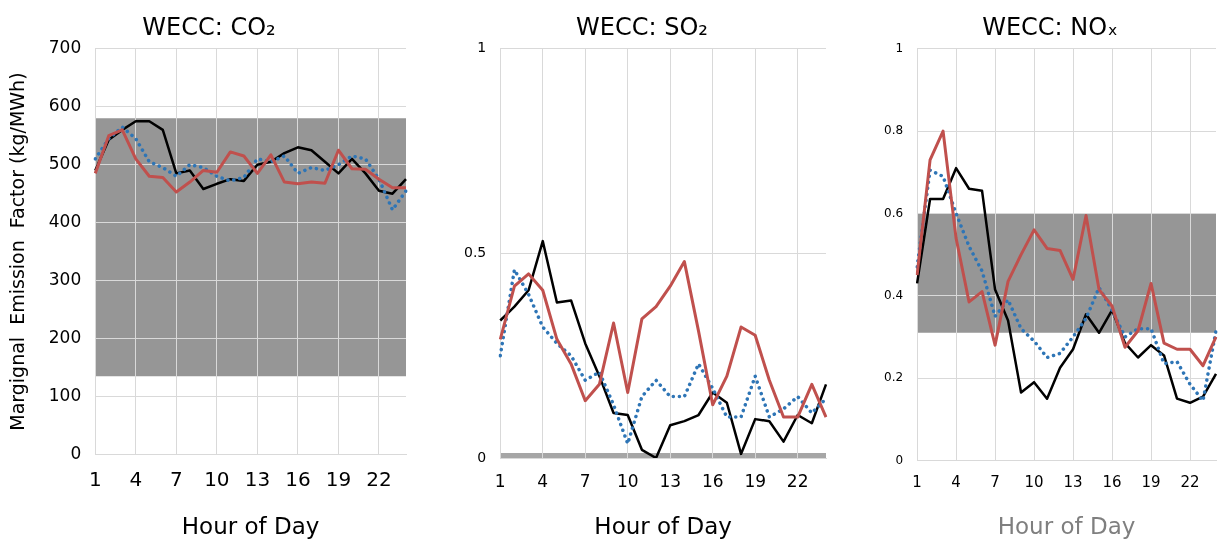 The height and width of the screenshot is (554, 1230). Describe the element at coordinates (65, 221) in the screenshot. I see `y-tick-label: 400` at that location.